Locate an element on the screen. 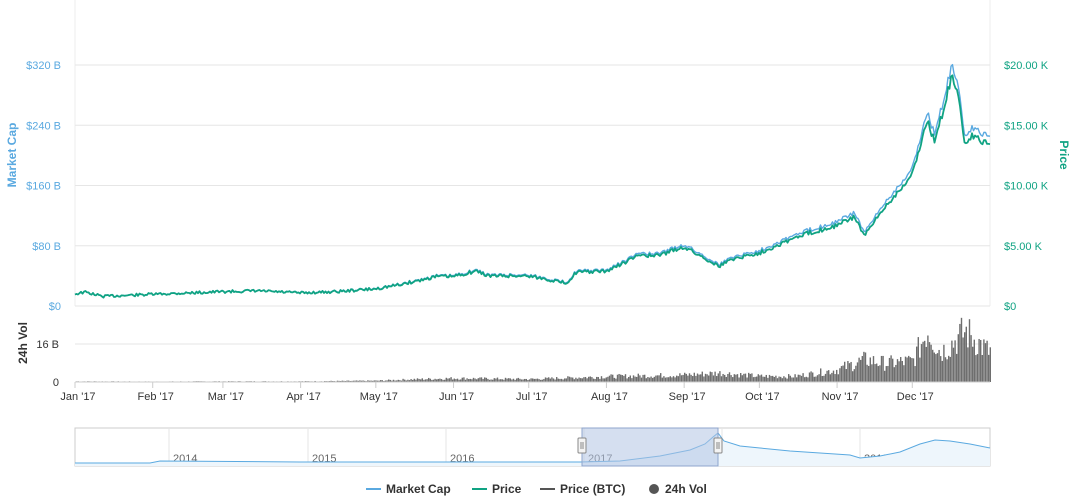 The height and width of the screenshot is (502, 1080). x-tick-label: Aug '17 is located at coordinates (609, 397).